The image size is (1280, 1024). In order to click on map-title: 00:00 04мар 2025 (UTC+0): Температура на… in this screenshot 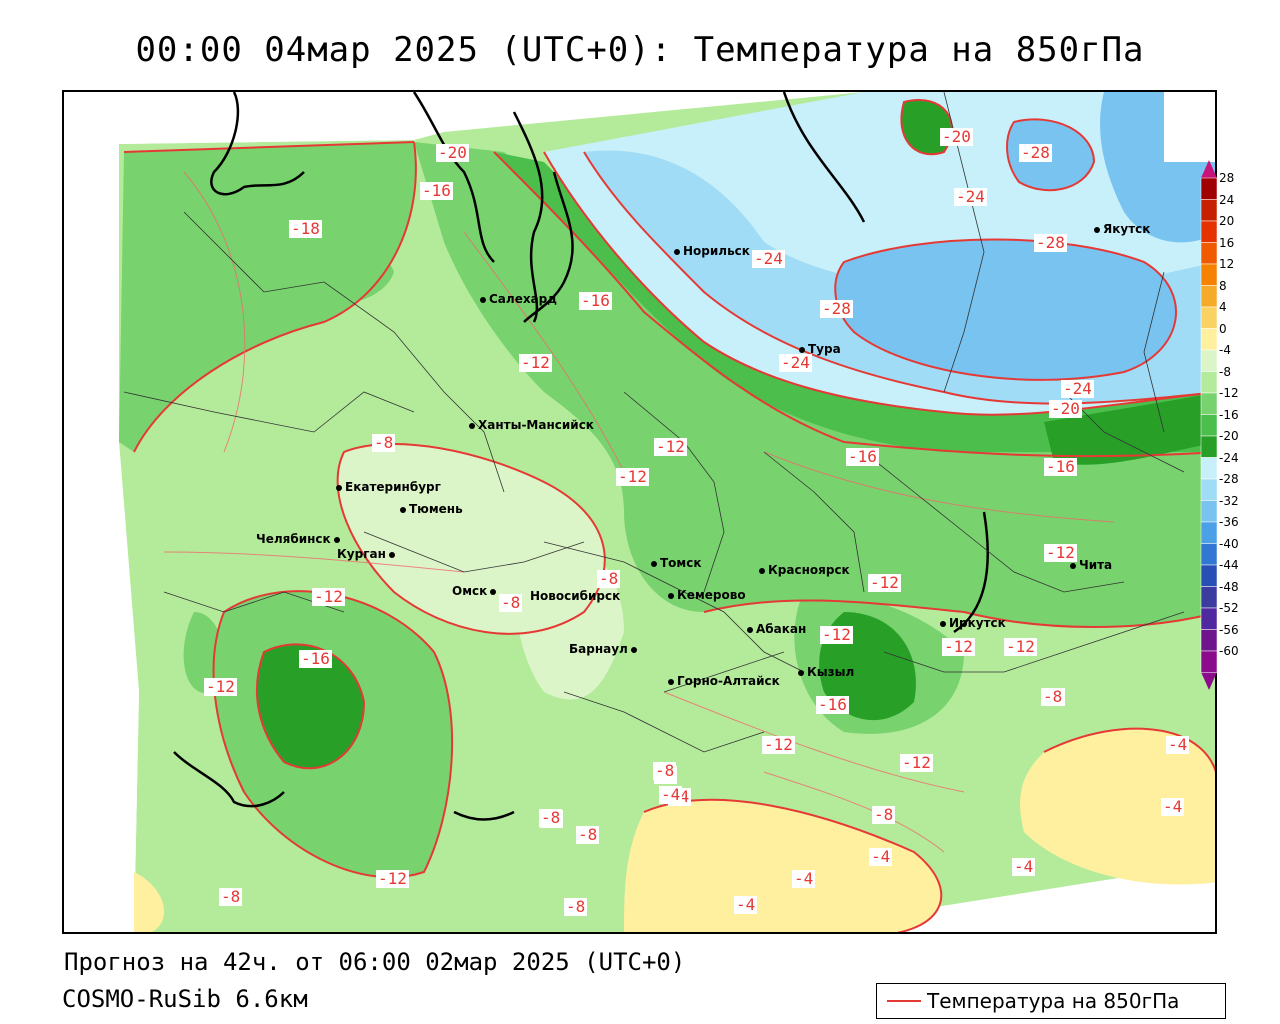, I will do `click(640, 50)`.